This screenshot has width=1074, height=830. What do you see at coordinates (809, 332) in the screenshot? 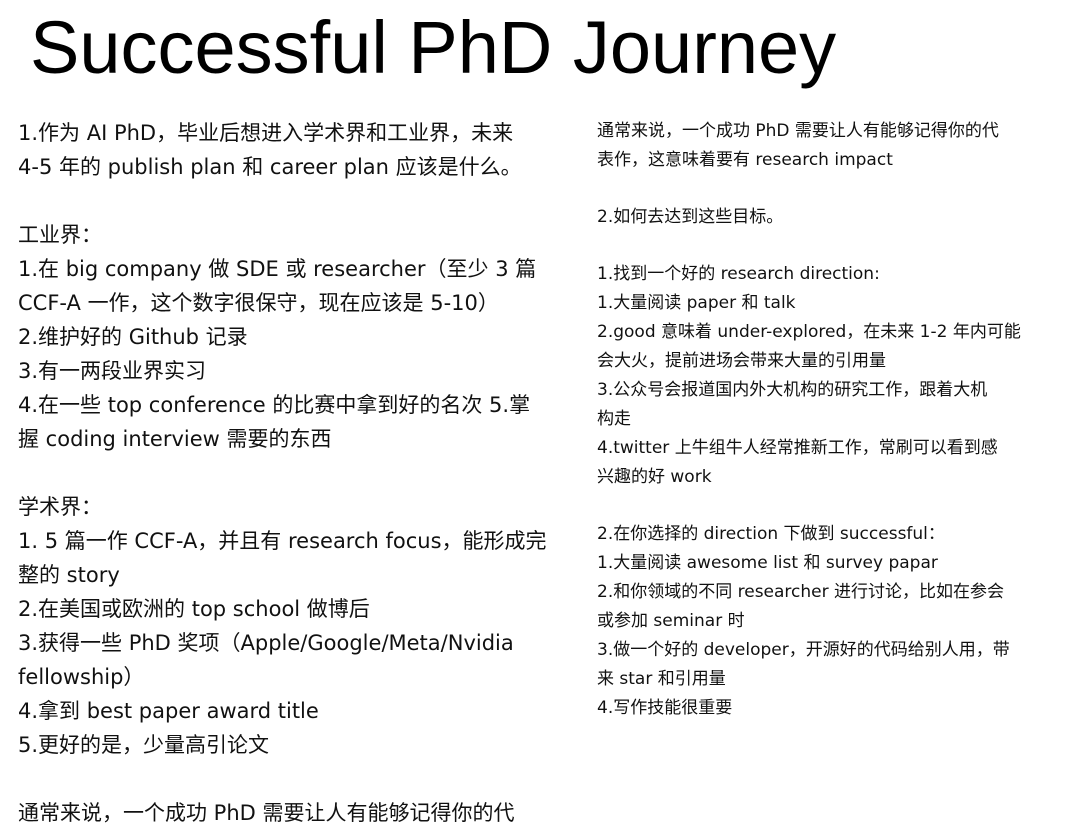
I see `direction-line: 2.good 意味着 under-explored，在未来 1-2 年内可能` at bounding box center [809, 332].